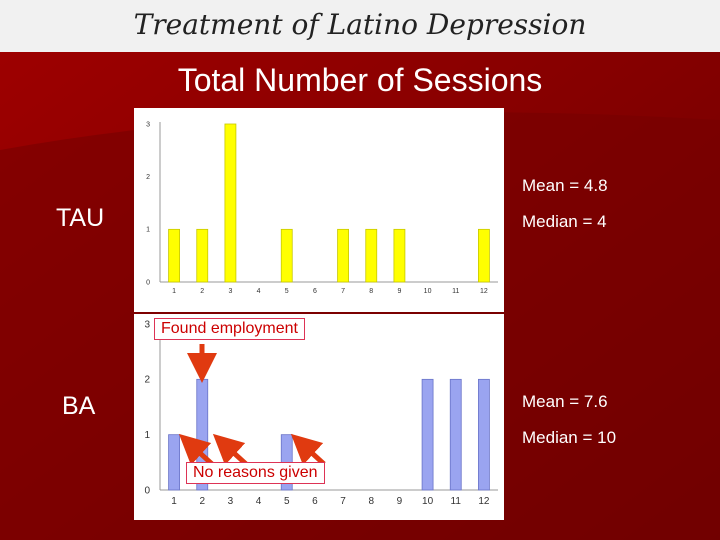 The height and width of the screenshot is (540, 720). I want to click on no-reasons-callout: No reasons given, so click(255, 473).